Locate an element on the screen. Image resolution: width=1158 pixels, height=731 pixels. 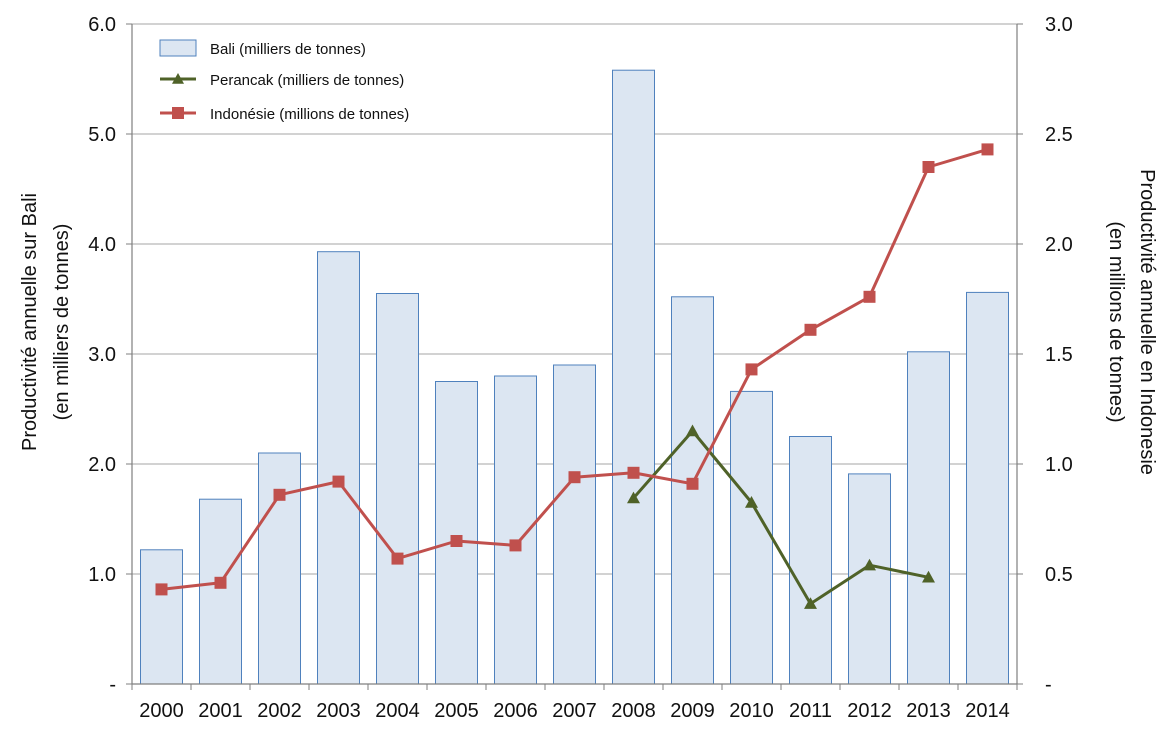
x-tick-label: 2000 is located at coordinates (161, 711).